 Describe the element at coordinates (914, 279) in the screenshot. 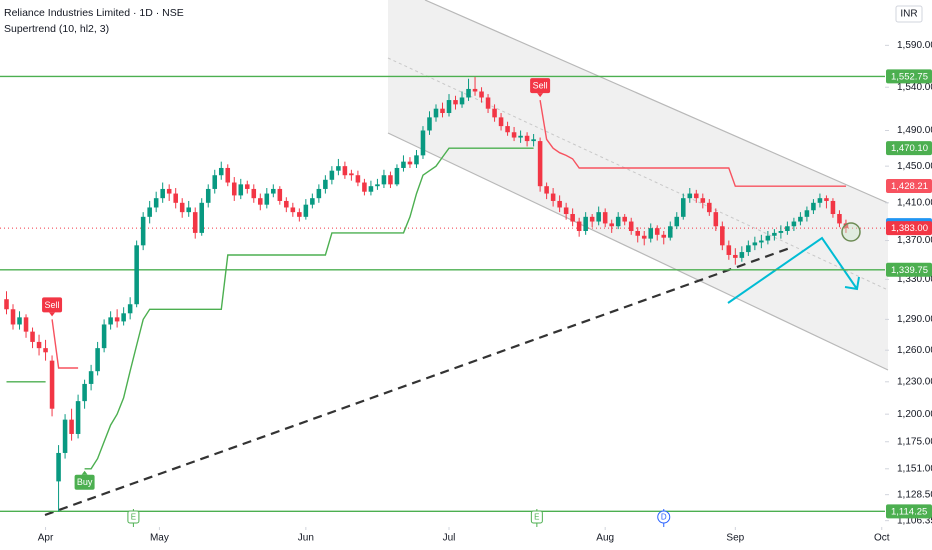

I see `y-tick-label: 1,330.00` at that location.